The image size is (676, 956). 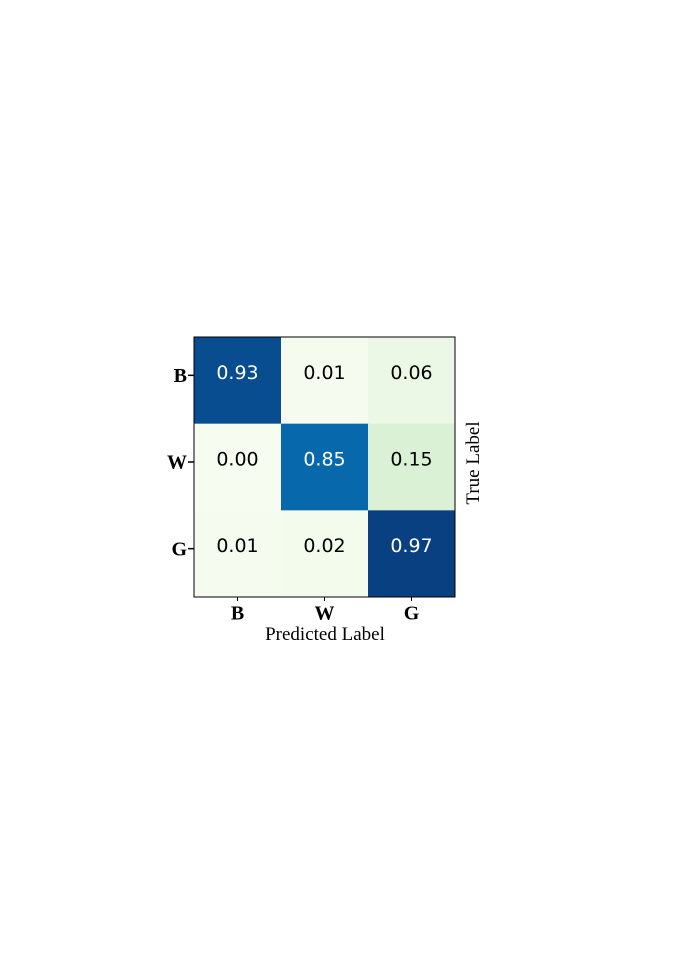 I want to click on cell-label: 0.06, so click(x=411, y=373).